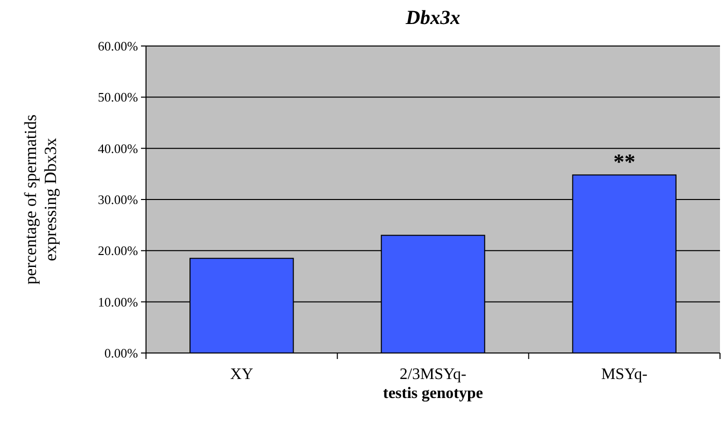 This screenshot has height=433, width=724. Describe the element at coordinates (624, 161) in the screenshot. I see `annotation: **` at that location.